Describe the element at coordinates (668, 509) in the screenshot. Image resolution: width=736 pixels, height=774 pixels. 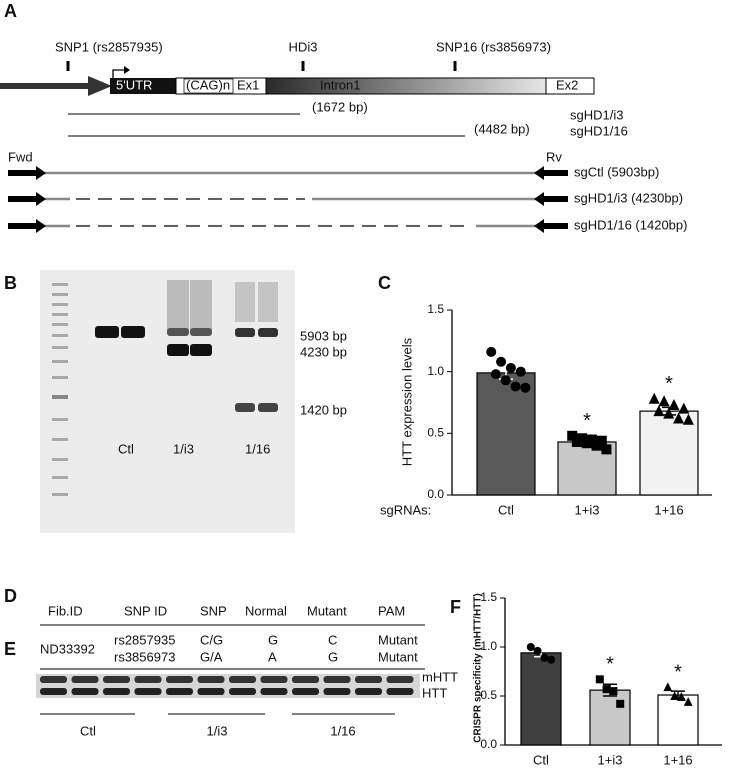
I see `x-tick-label: 1+16` at that location.